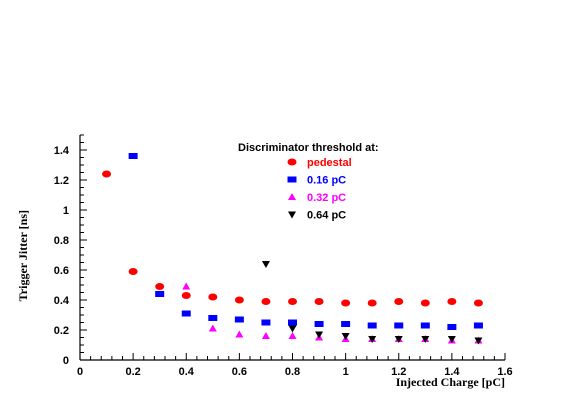 This screenshot has height=401, width=572. I want to click on legend-title: Discriminator threshold at:, so click(308, 148).